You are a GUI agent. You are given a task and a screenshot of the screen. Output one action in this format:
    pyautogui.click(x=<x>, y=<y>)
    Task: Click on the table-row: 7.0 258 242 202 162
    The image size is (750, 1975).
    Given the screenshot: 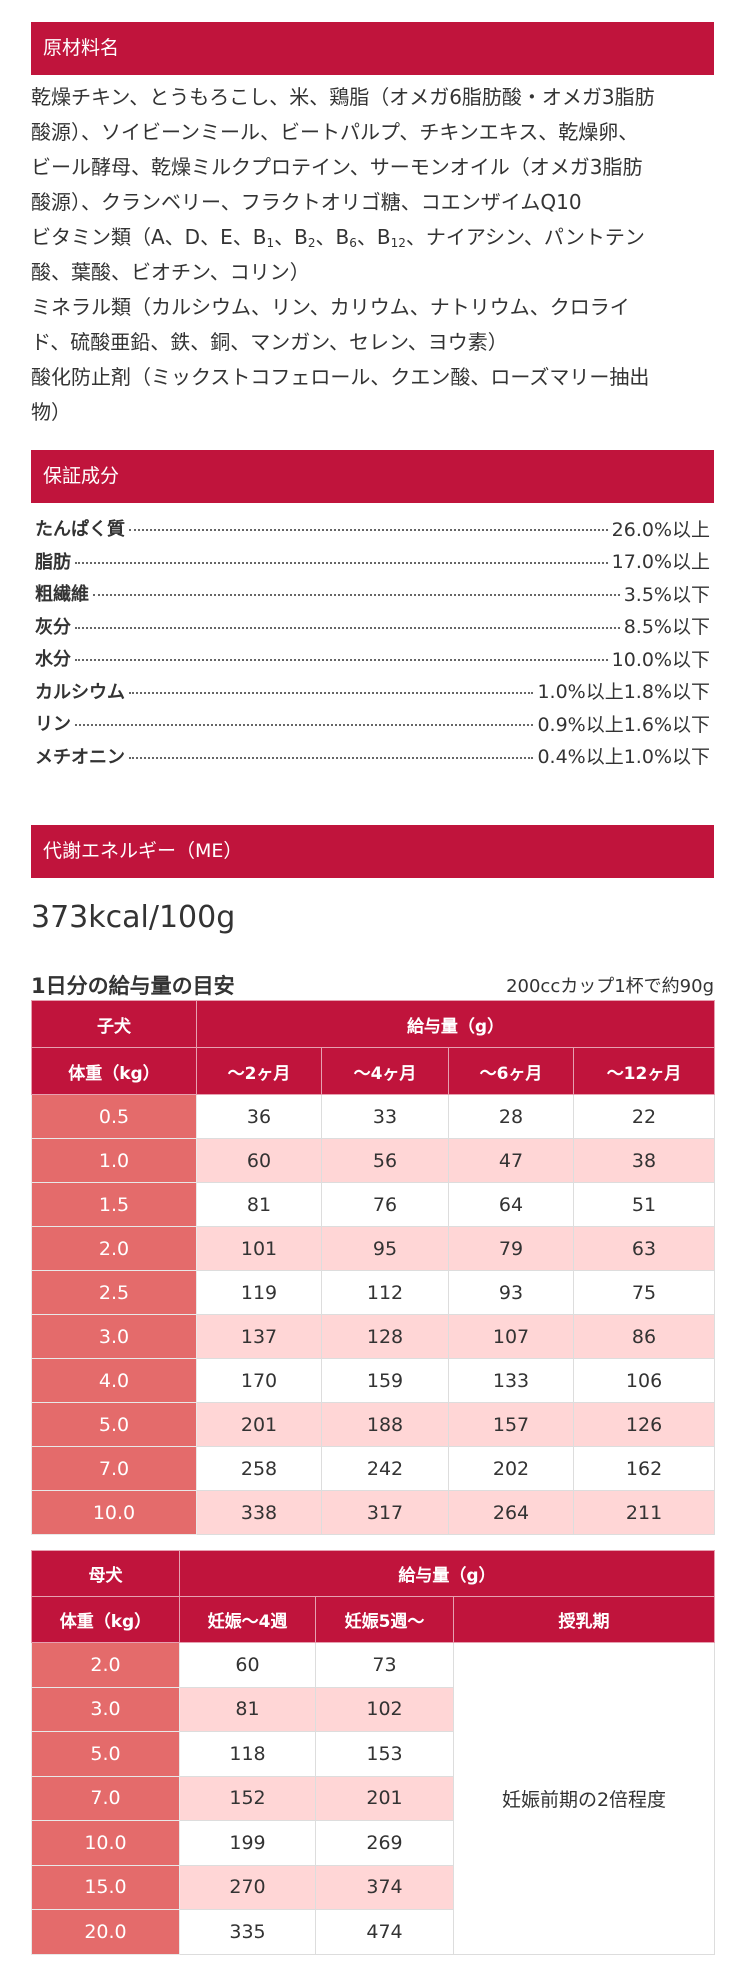 What is the action you would take?
    pyautogui.click(x=373, y=1468)
    